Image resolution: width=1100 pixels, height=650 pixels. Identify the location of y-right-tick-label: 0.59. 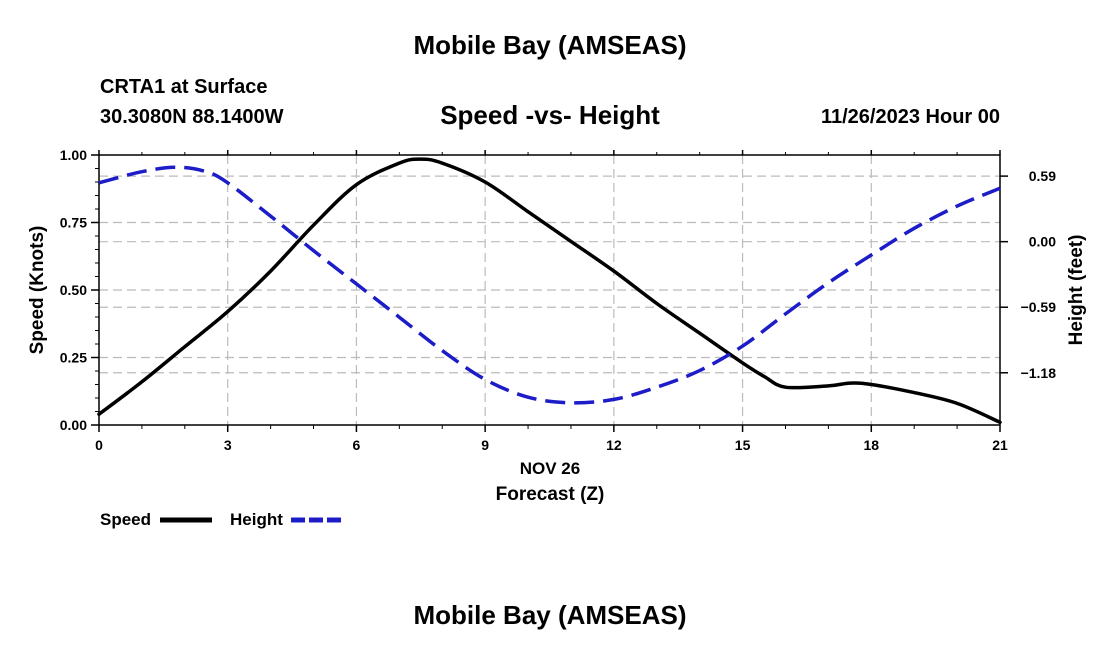
(1042, 176).